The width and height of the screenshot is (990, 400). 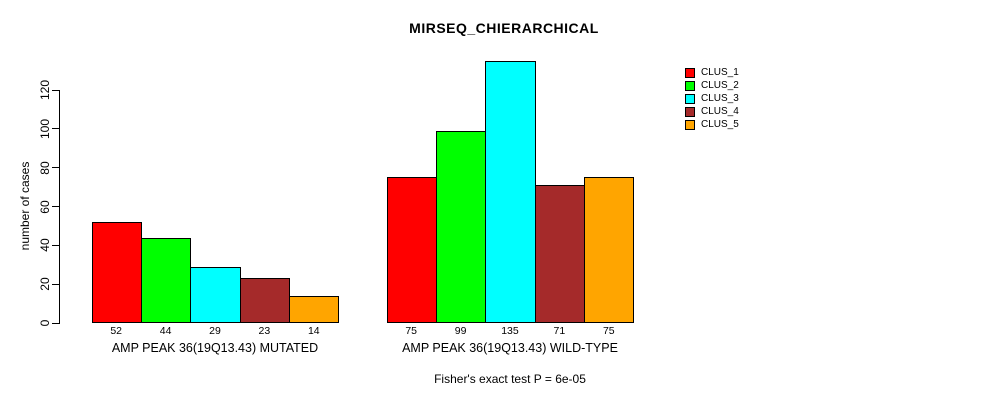 I want to click on chart-title: MIRSEQ_CHIERARCHICAL, so click(x=504, y=28).